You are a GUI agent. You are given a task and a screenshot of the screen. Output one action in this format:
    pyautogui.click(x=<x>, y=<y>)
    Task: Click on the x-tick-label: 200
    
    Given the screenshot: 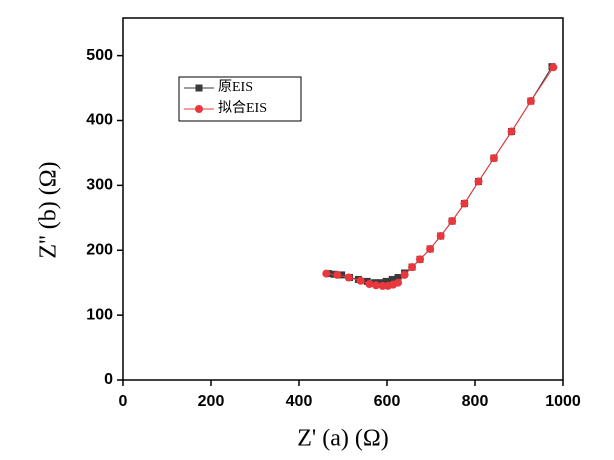 What is the action you would take?
    pyautogui.click(x=211, y=401)
    